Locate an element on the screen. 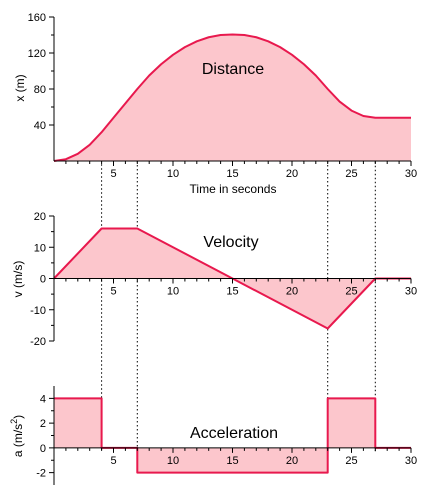 The width and height of the screenshot is (442, 501). distance-x-tick-label: 10 is located at coordinates (173, 174).